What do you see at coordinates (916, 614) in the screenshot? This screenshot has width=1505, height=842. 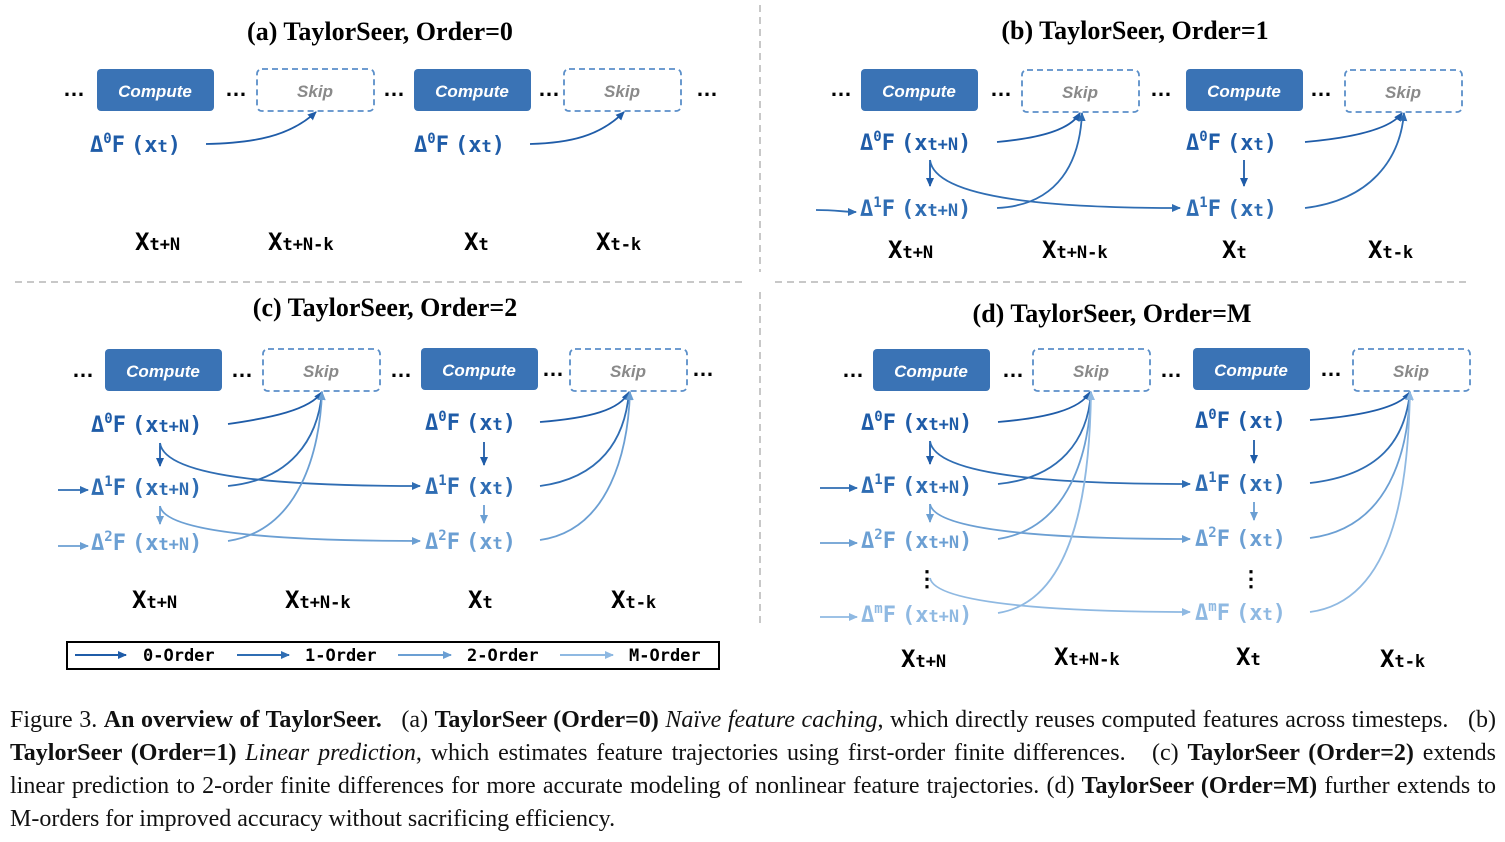 I see `deltam-label: ΔmF (xt+N)` at bounding box center [916, 614].